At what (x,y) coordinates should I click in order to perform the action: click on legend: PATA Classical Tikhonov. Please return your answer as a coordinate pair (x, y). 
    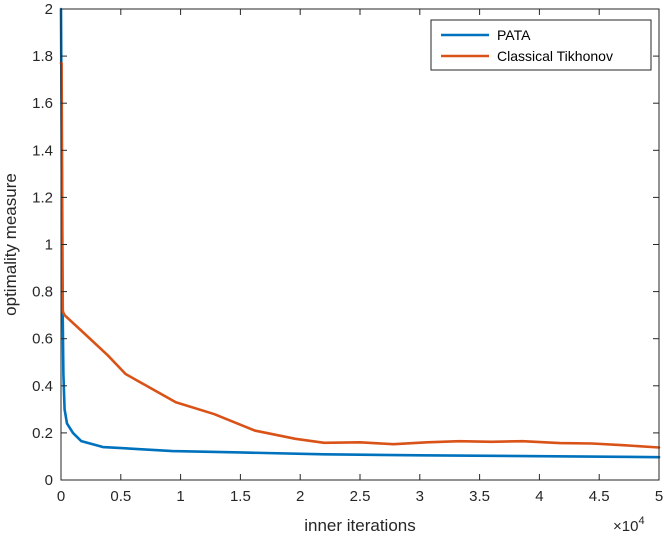
    Looking at the image, I should click on (541, 45).